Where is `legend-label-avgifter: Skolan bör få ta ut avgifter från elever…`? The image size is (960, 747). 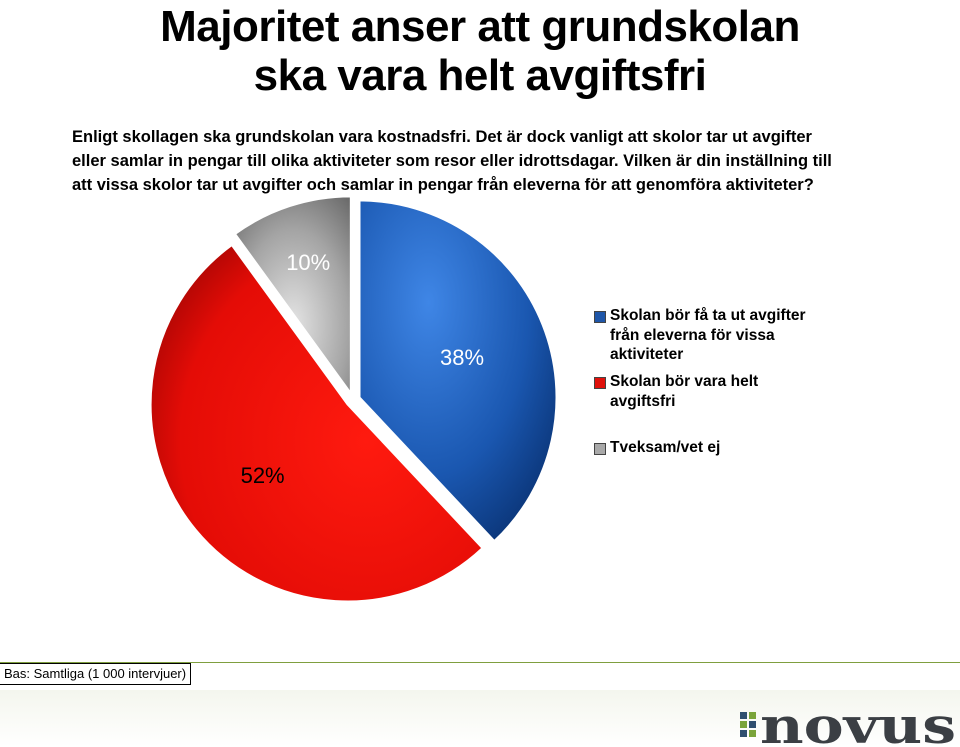 legend-label-avgifter: Skolan bör få ta ut avgifter från elever… is located at coordinates (708, 335).